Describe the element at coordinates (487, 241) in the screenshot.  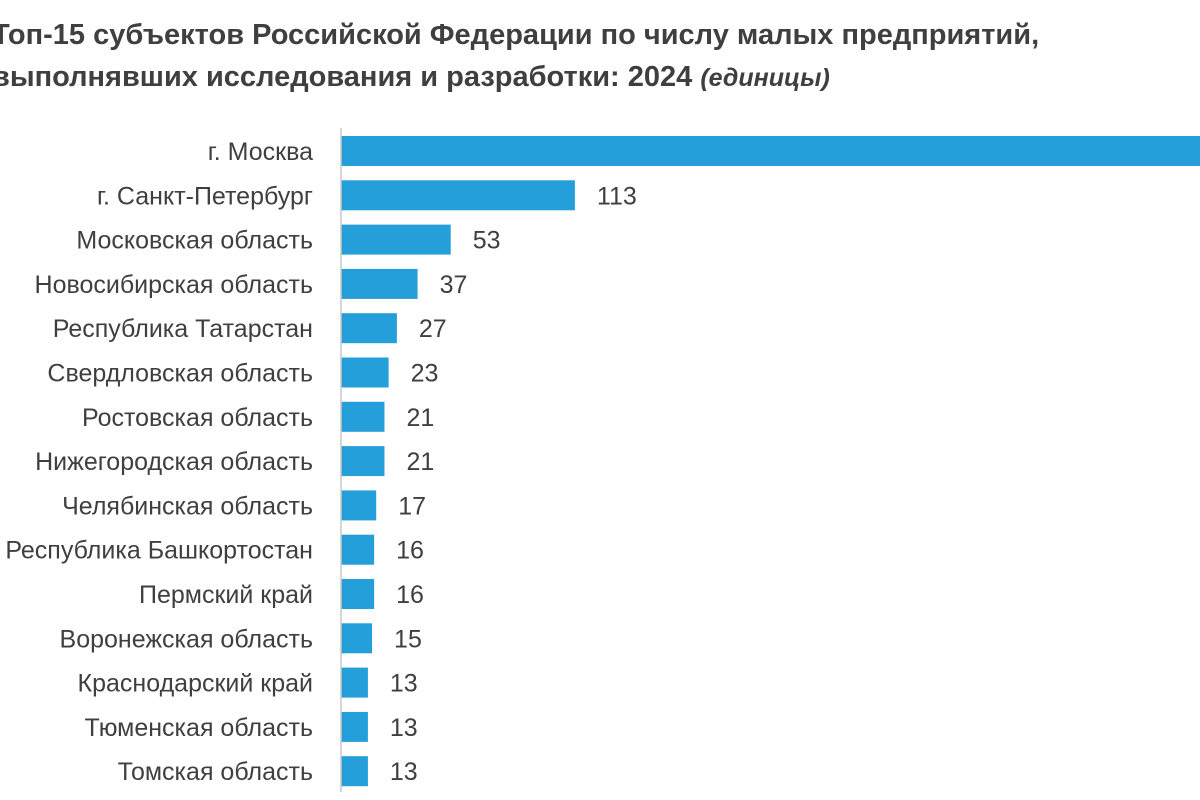
I see `value-label: 53` at that location.